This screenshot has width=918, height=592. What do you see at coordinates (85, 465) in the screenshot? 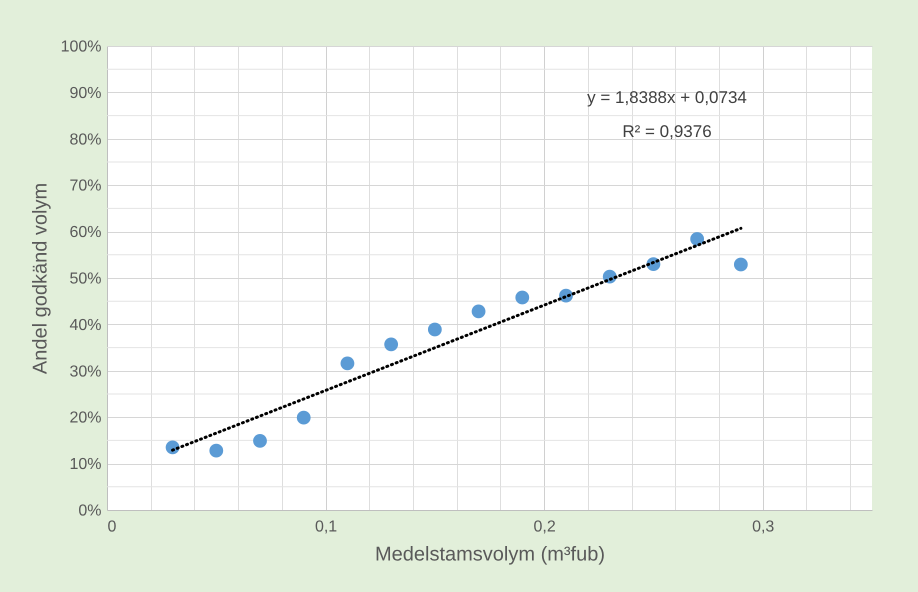
I see `y-tick-label: 10%` at bounding box center [85, 465].